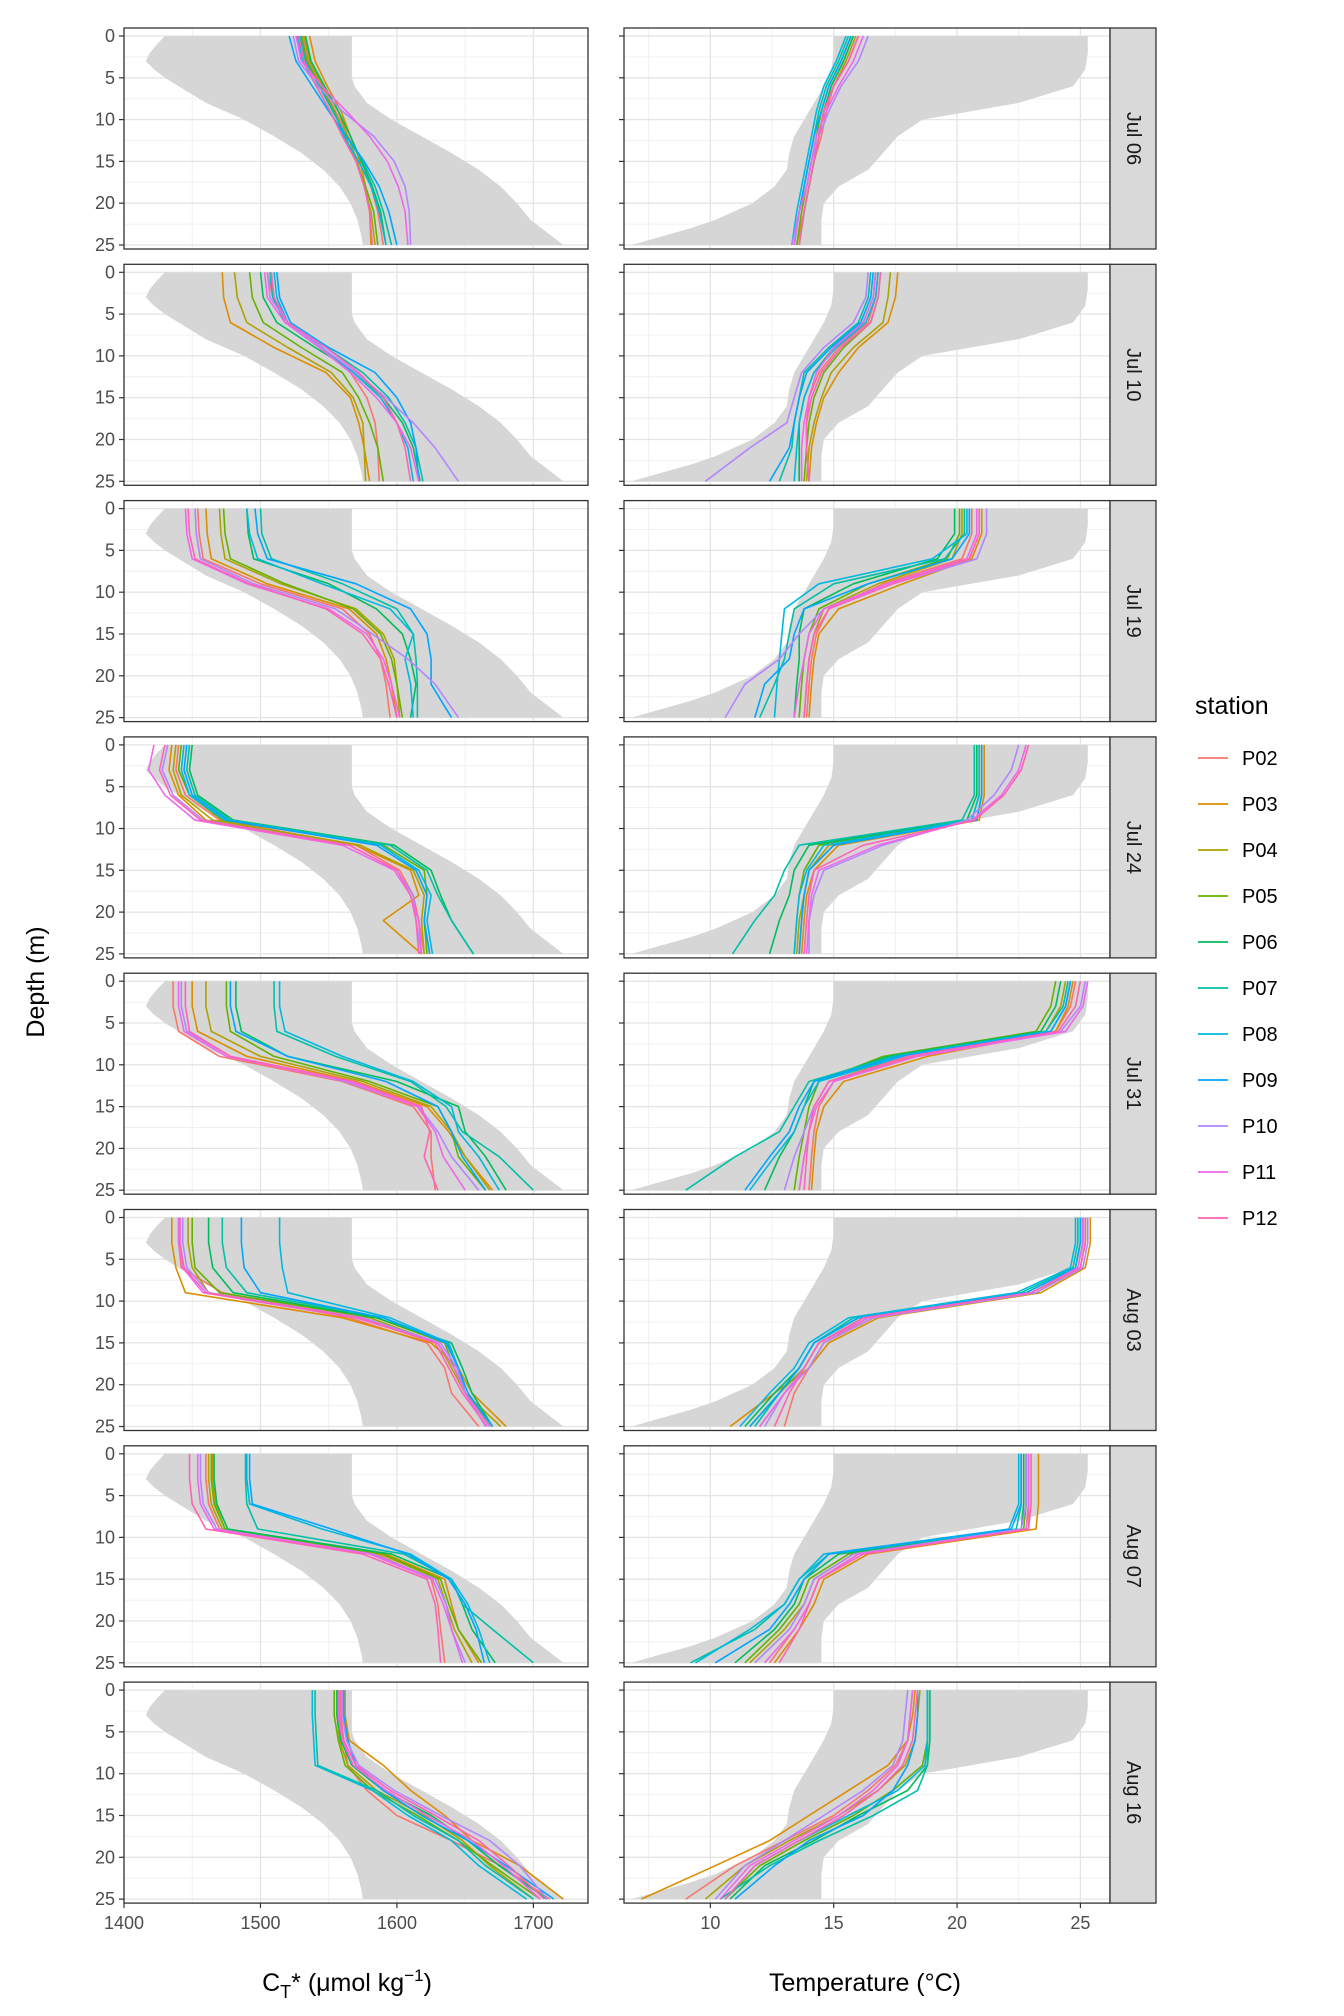 The height and width of the screenshot is (2016, 1344). What do you see at coordinates (1236, 805) in the screenshot?
I see `legend-item-p03: P03` at bounding box center [1236, 805].